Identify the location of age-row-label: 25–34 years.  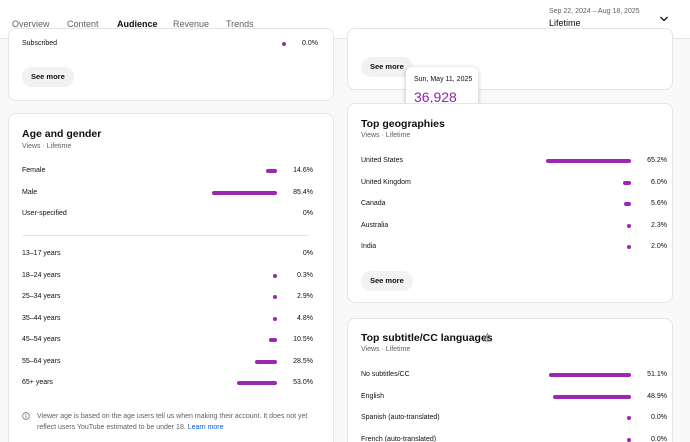
(41, 296).